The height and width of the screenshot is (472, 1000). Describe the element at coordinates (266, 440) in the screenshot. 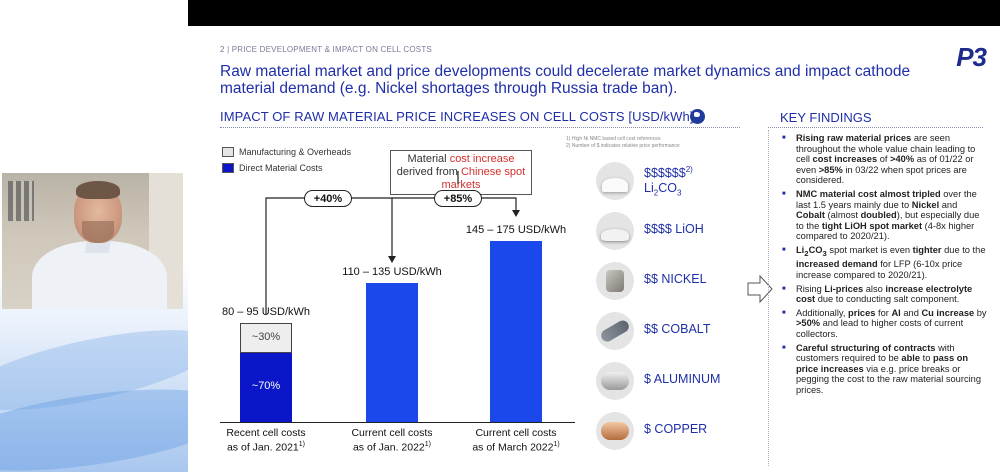

I see `category-label: Recent cell costs as of Jan. 20211)` at that location.